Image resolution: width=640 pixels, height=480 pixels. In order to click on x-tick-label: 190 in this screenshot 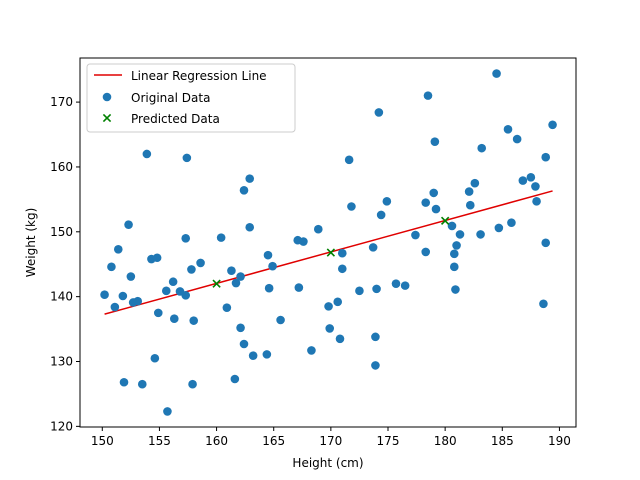, I will do `click(559, 441)`.